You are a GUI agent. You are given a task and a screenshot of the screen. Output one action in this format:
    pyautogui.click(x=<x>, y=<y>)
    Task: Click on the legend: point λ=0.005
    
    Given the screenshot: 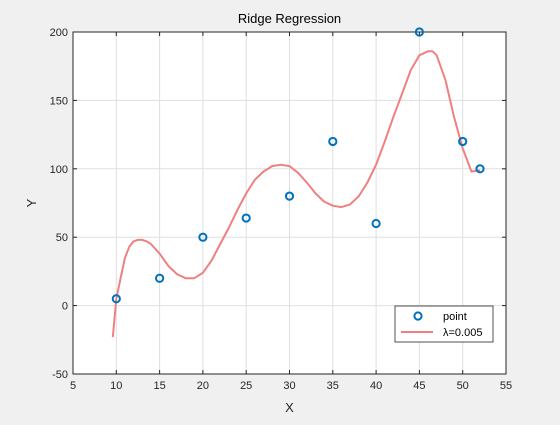 What is the action you would take?
    pyautogui.click(x=444, y=324)
    